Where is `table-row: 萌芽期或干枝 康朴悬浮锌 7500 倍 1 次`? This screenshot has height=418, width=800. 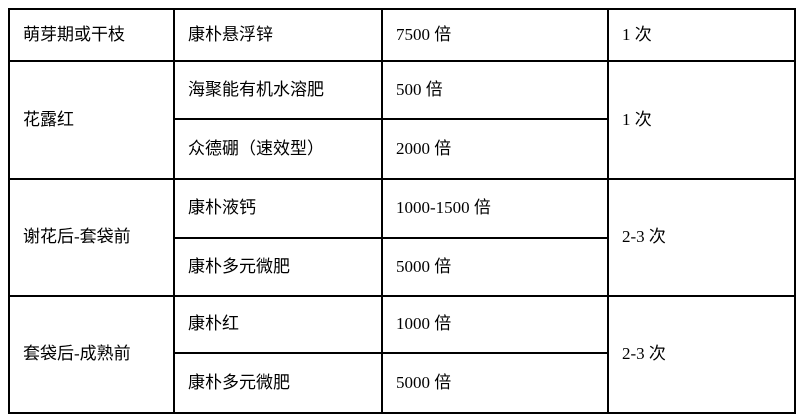 table-row: 萌芽期或干枝 康朴悬浮锌 7500 倍 1 次 is located at coordinates (402, 35).